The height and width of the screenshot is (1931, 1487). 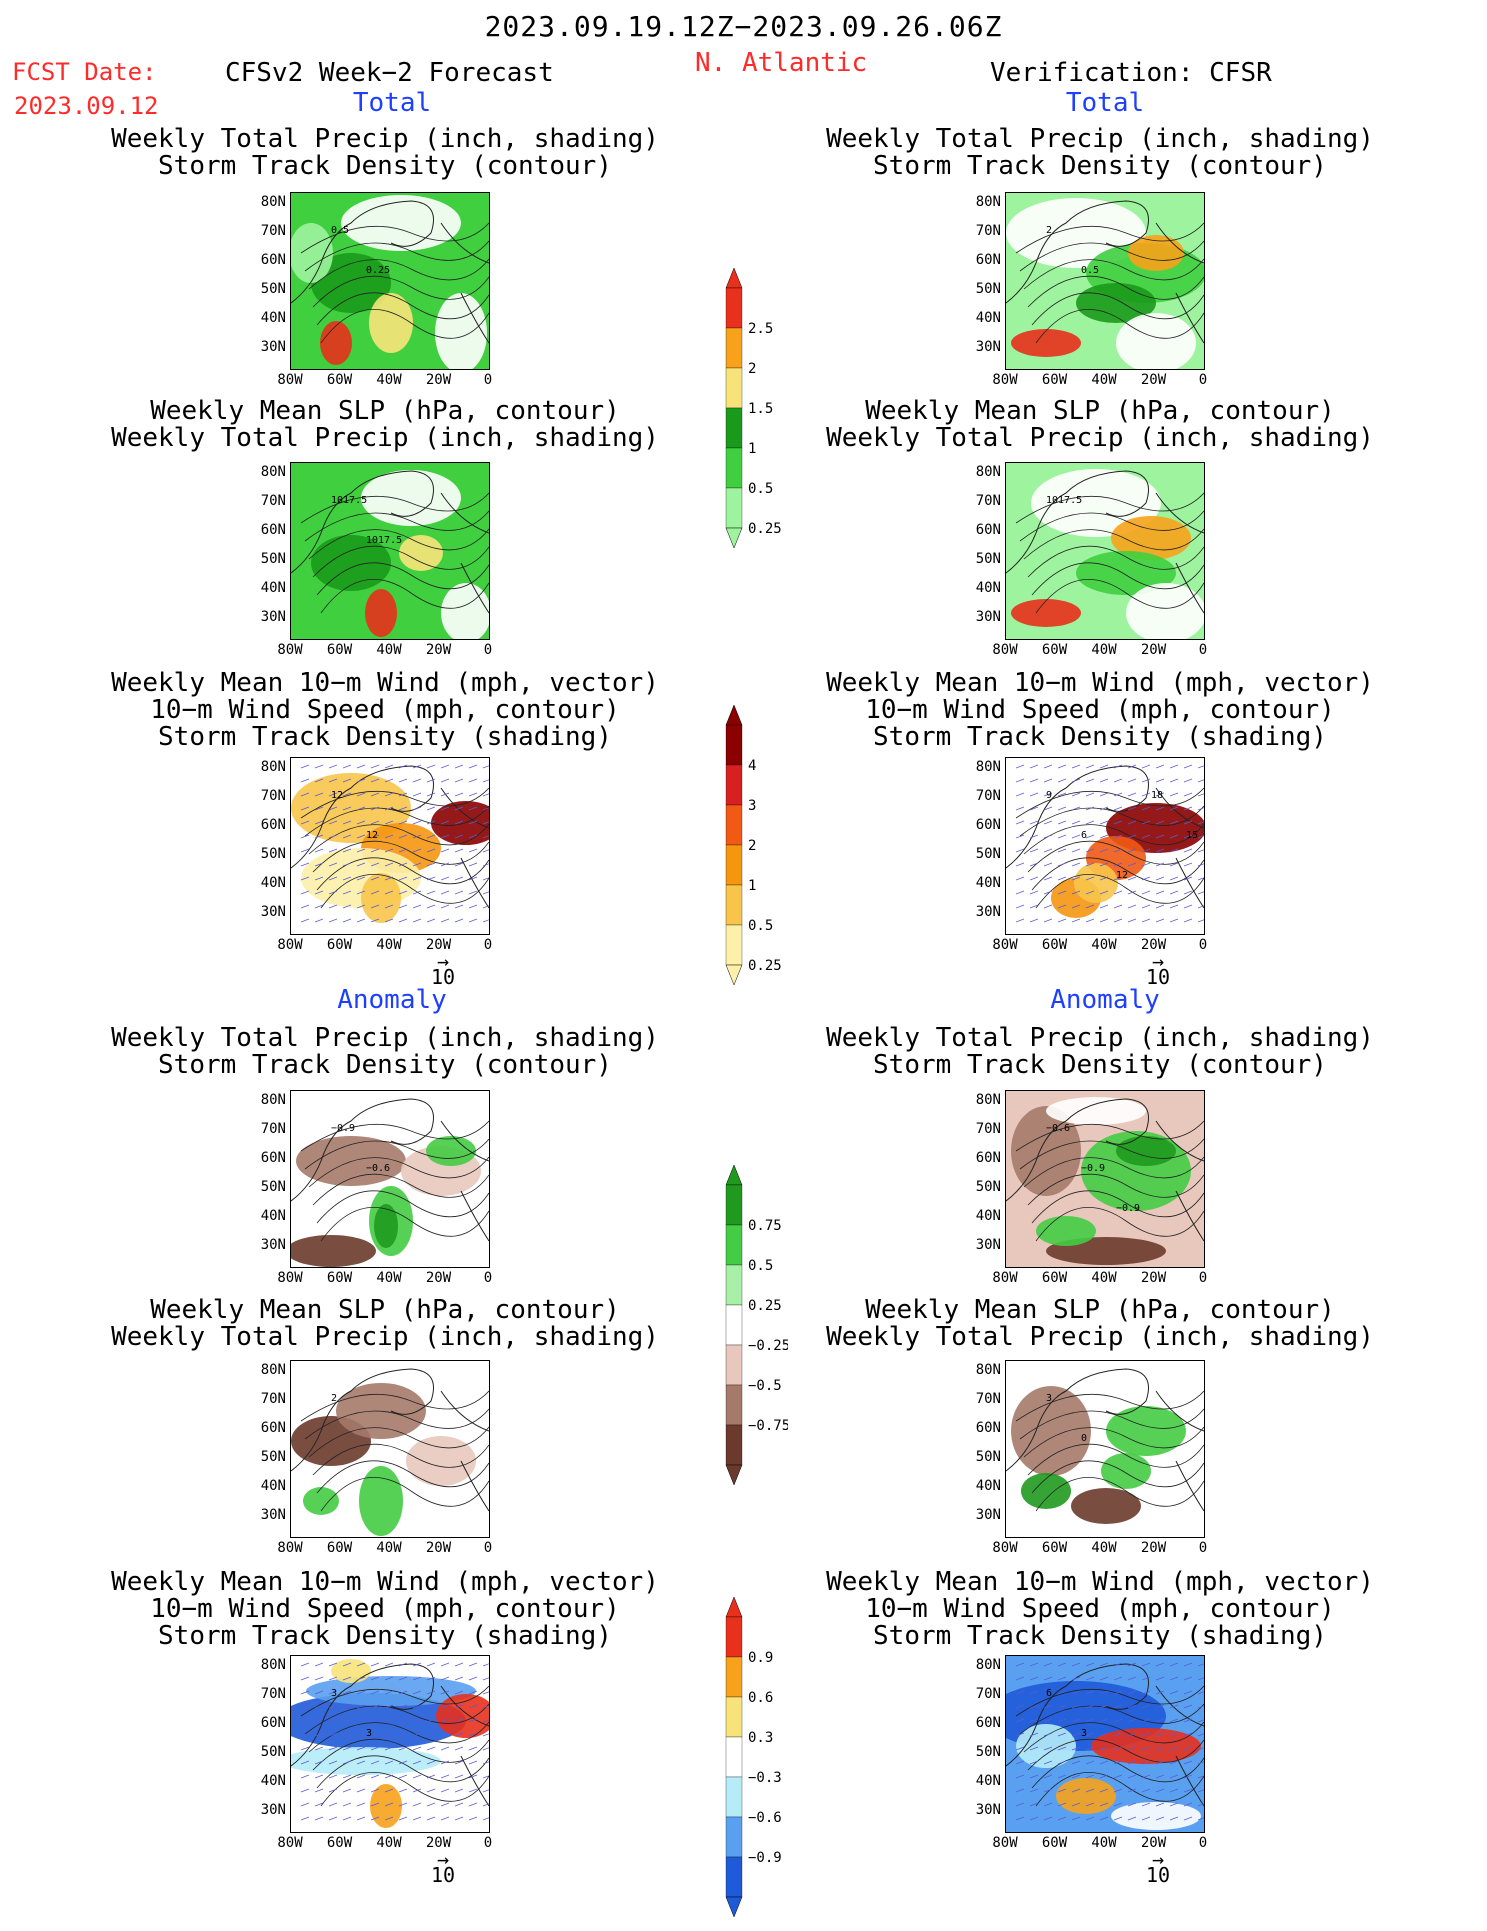 I want to click on colorbar-label: 1, so click(x=752, y=449).